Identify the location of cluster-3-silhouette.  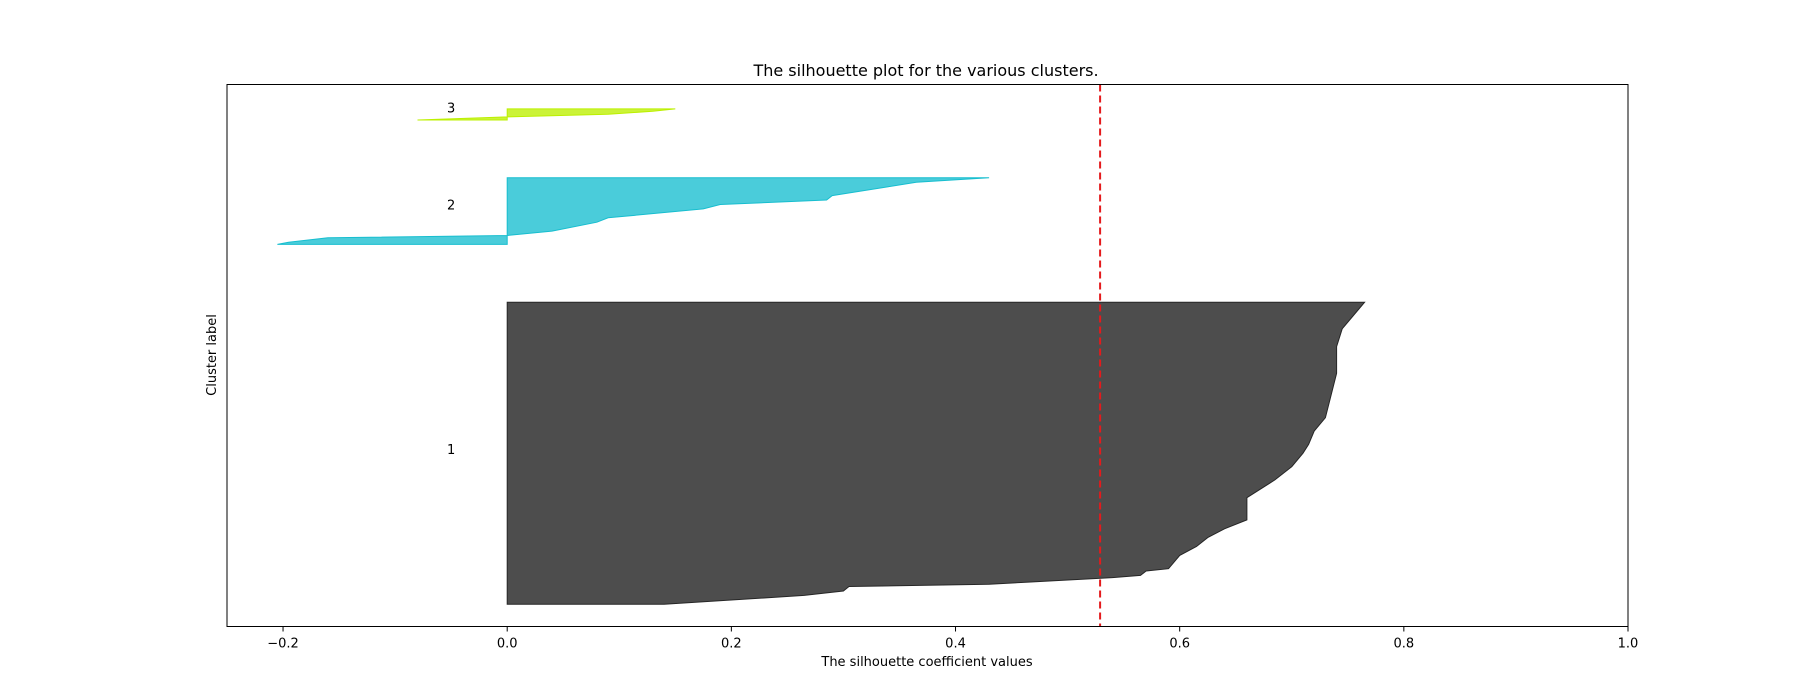
(546, 114).